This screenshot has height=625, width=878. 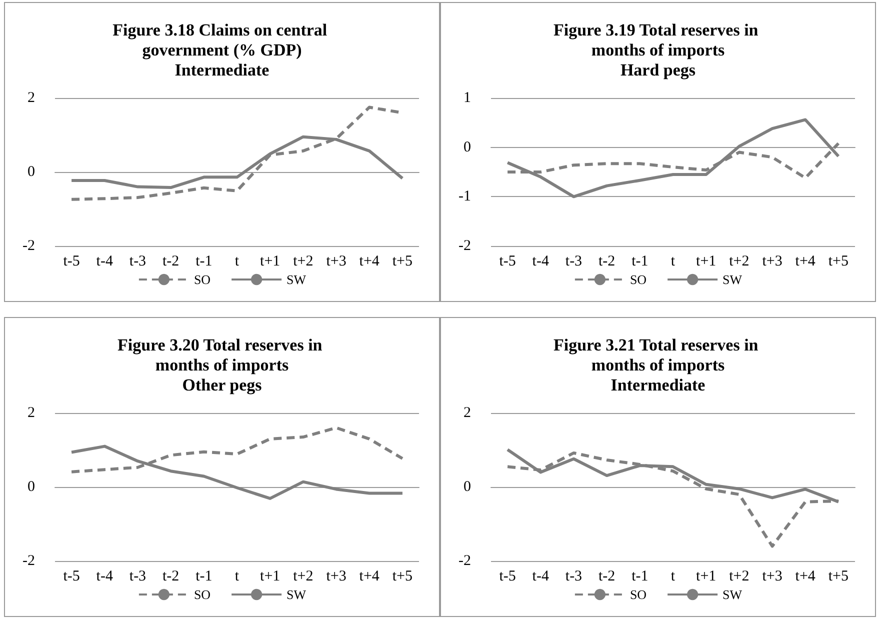 What do you see at coordinates (464, 196) in the screenshot?
I see `y-tick-label: -1` at bounding box center [464, 196].